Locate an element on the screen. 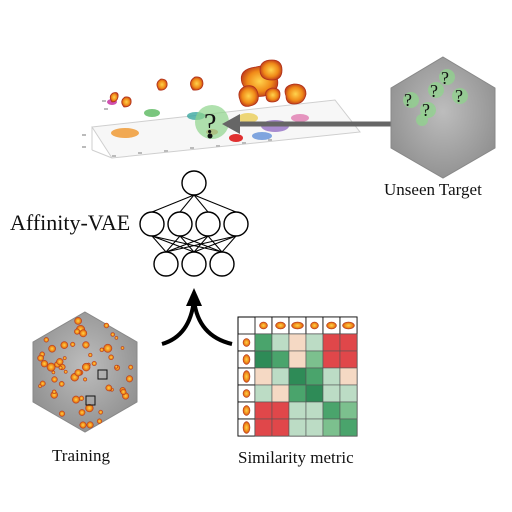  cluster-green is located at coordinates (152, 113).